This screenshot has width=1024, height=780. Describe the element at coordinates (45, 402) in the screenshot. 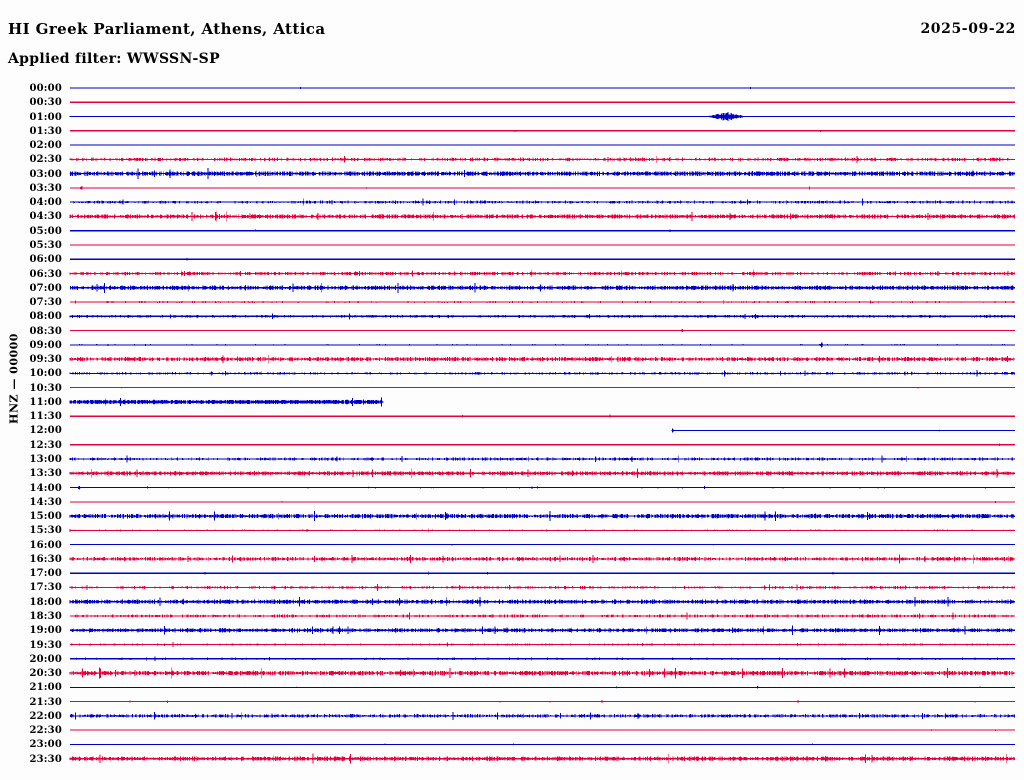

I see `time-tick-label: 11:00` at that location.